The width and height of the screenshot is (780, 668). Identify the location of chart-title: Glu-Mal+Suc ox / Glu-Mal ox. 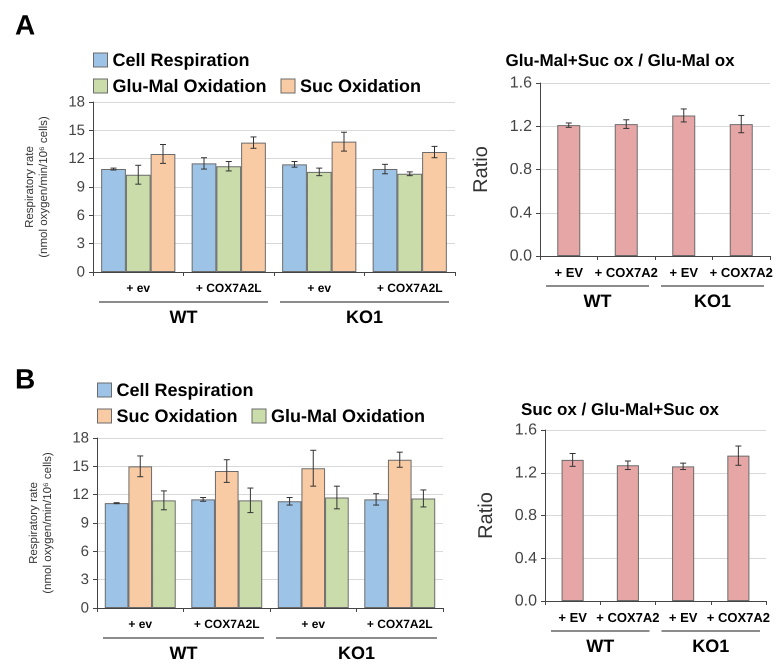
(620, 60).